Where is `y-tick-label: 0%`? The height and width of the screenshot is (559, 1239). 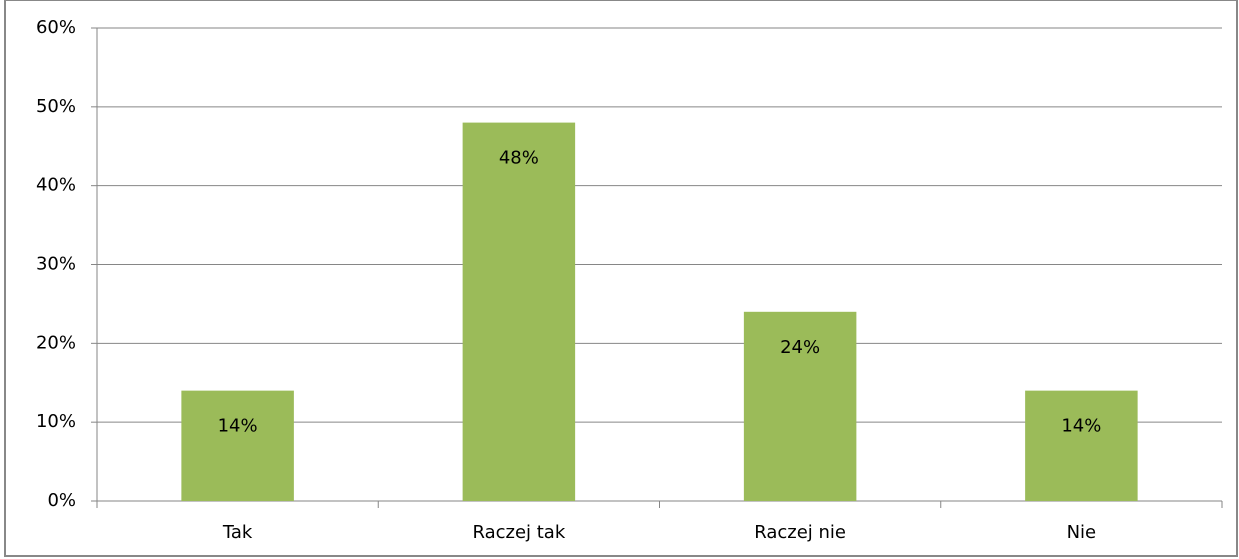 y-tick-label: 0% is located at coordinates (61, 500).